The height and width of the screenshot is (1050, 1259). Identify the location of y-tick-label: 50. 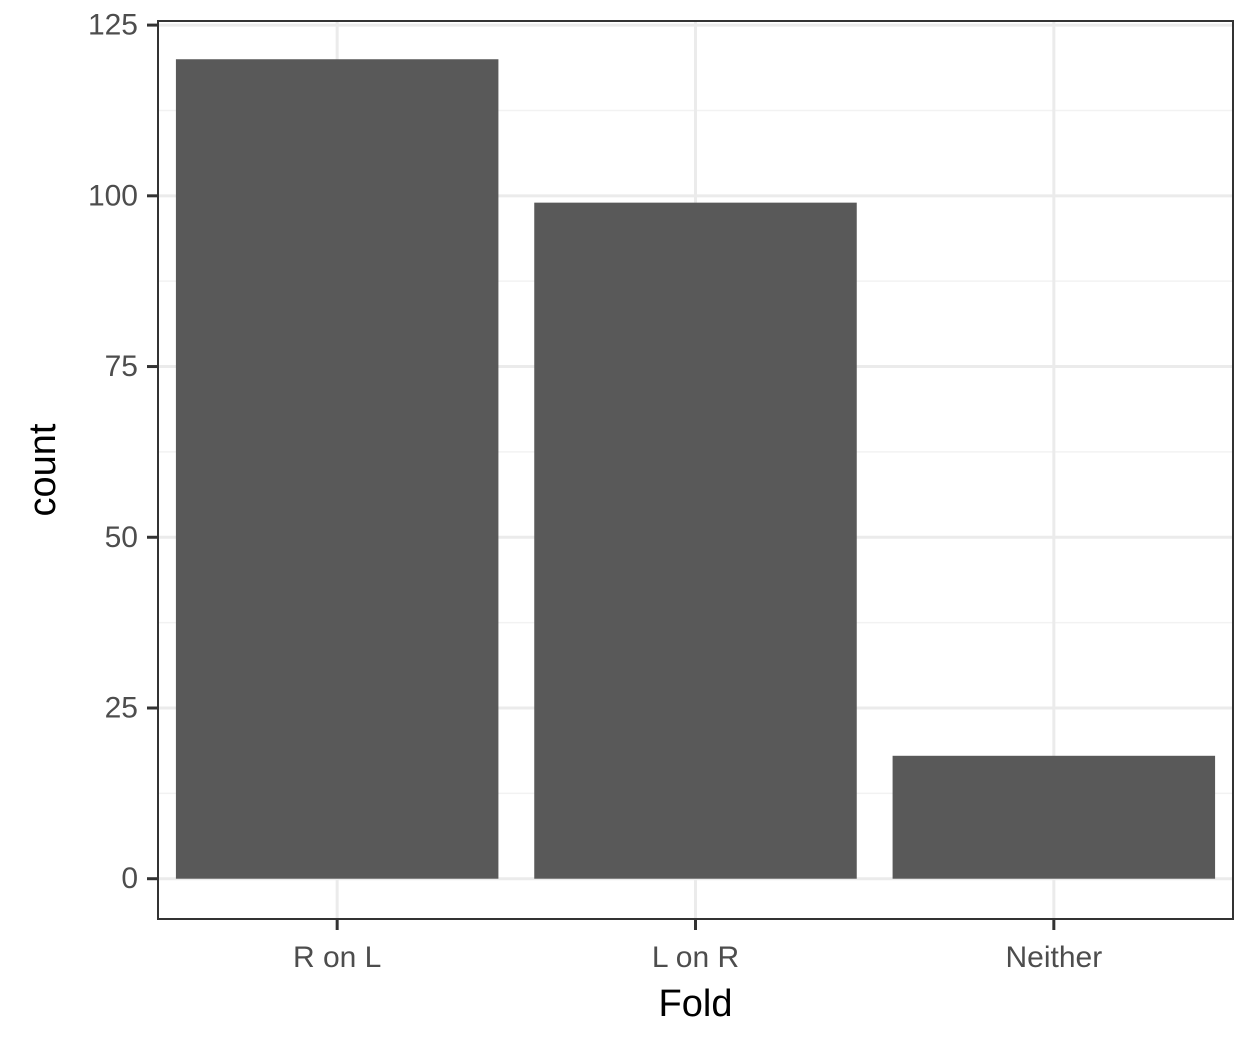
(121, 537).